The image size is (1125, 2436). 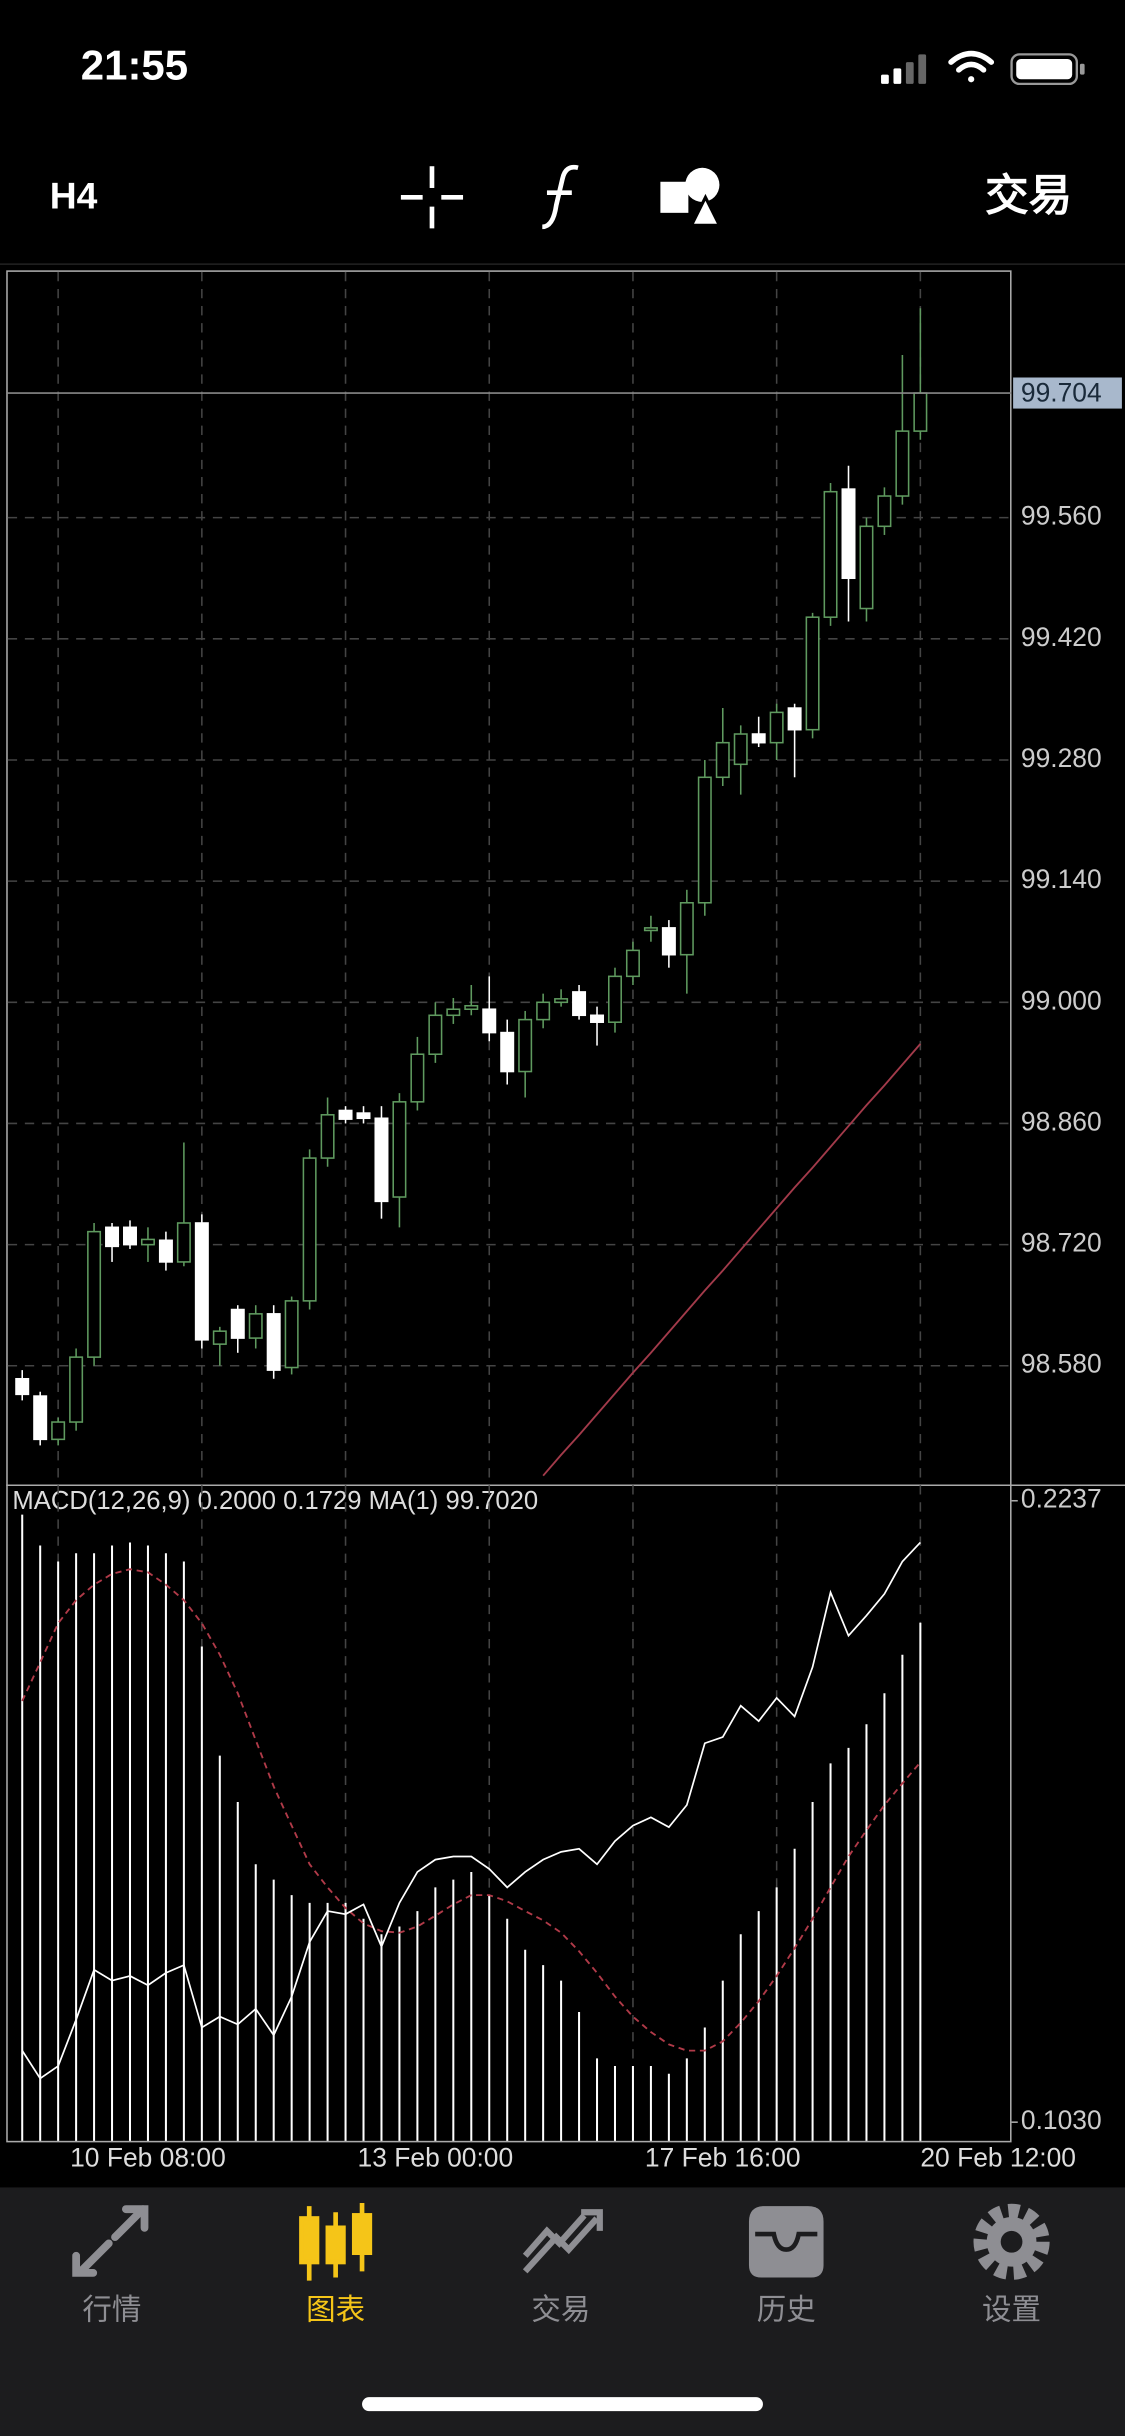 I want to click on tab-label: 行情, so click(x=111, y=2310).